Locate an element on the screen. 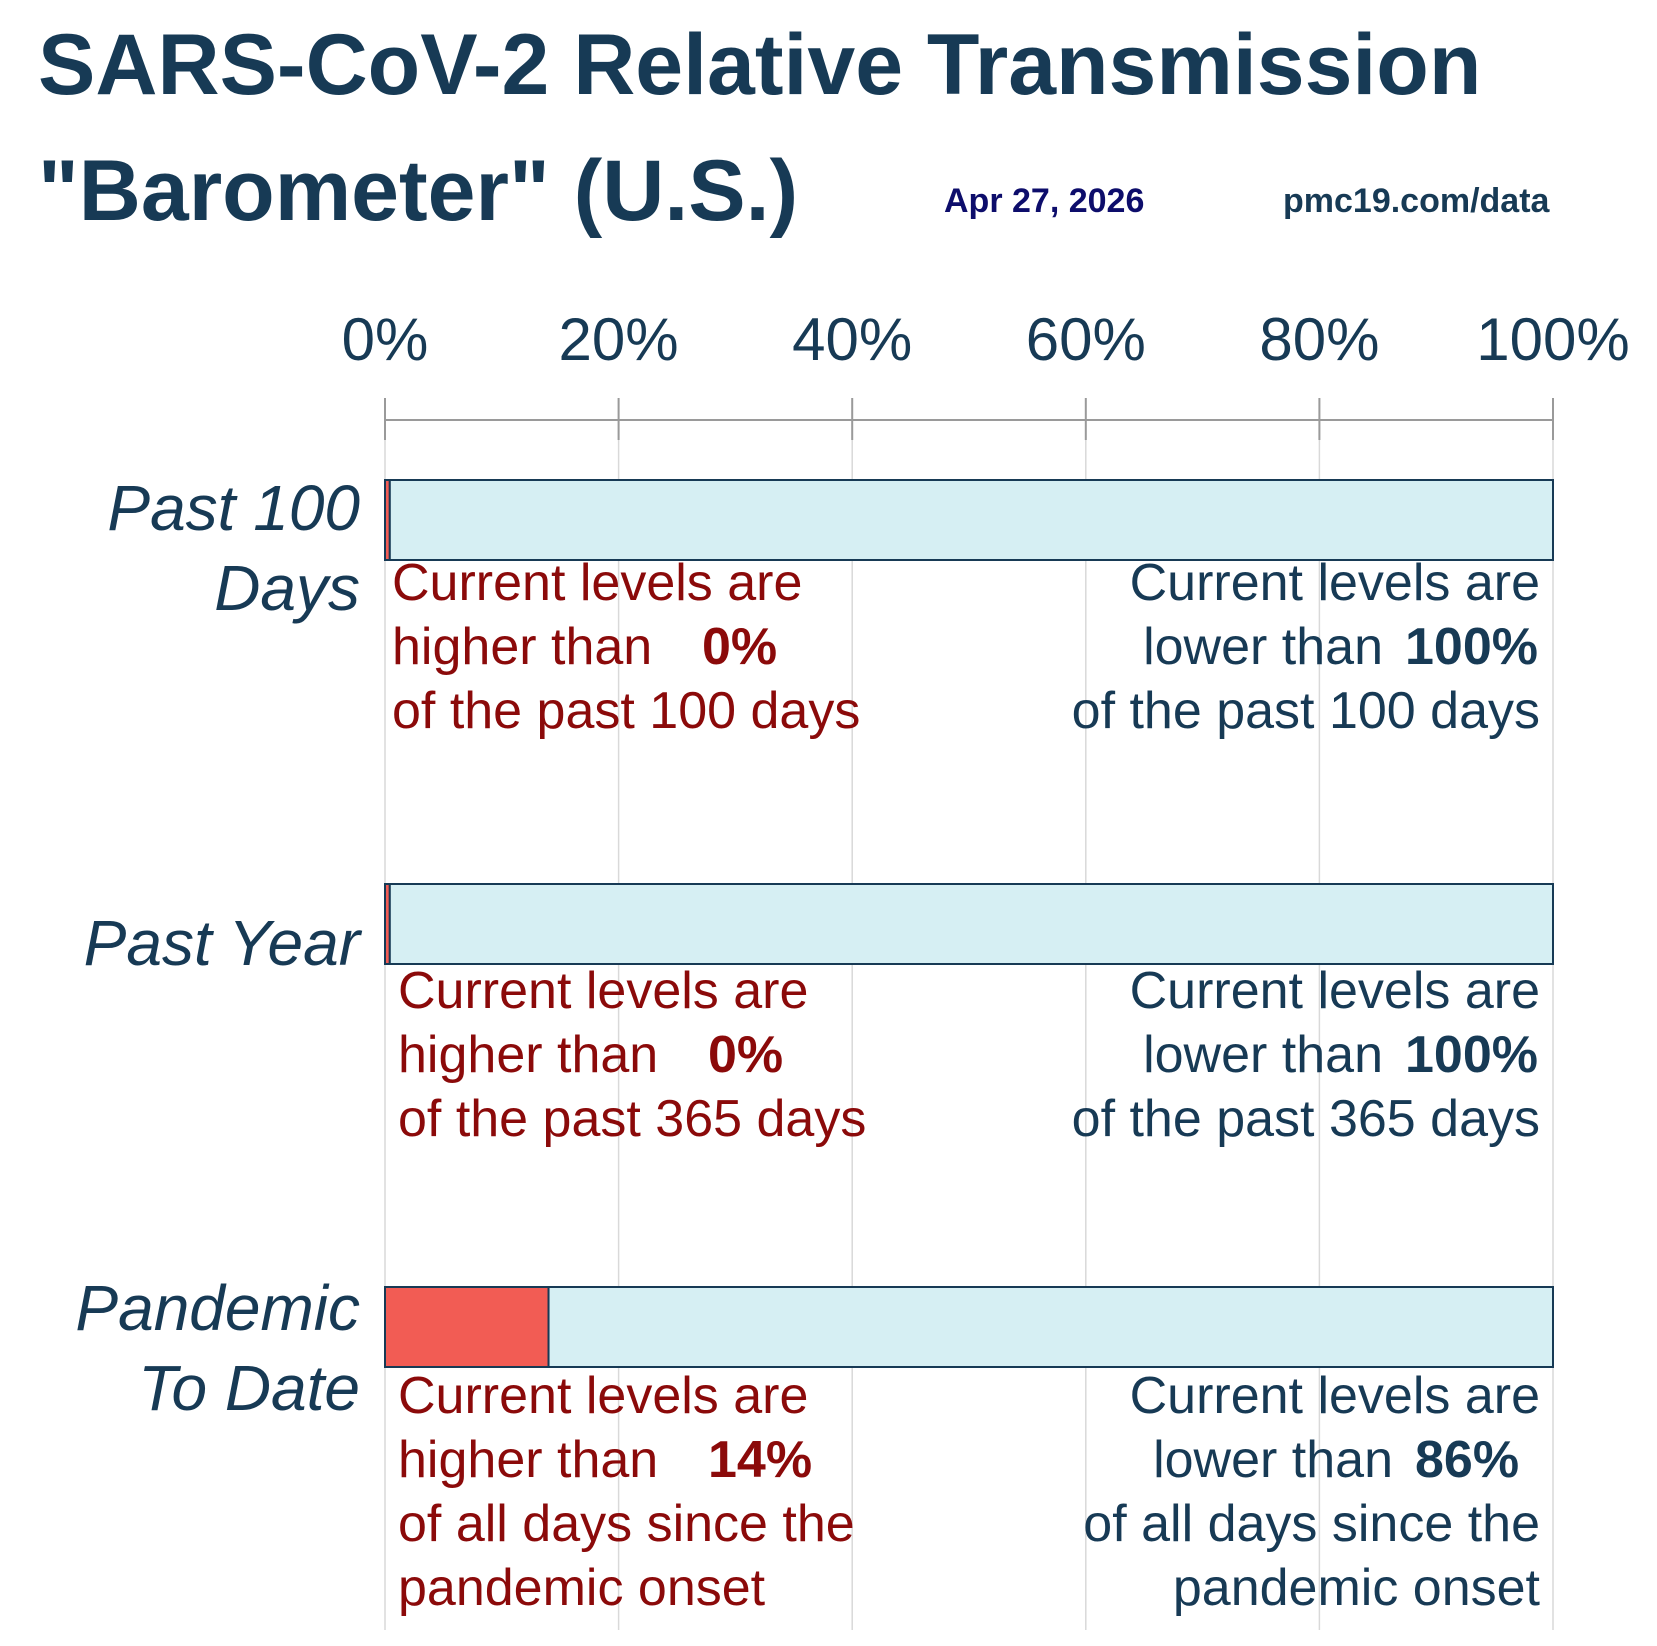 This screenshot has width=1657, height=1646. category-label: Past 100 is located at coordinates (233, 508).